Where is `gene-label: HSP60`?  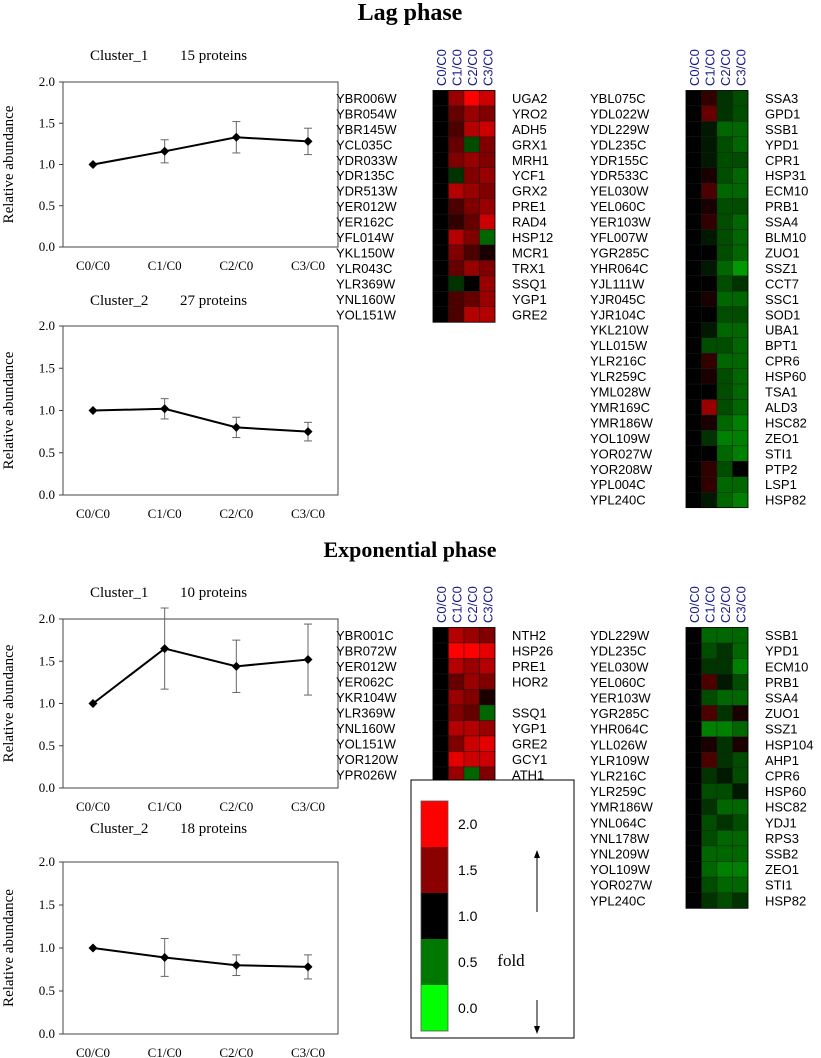
gene-label: HSP60 is located at coordinates (785, 791).